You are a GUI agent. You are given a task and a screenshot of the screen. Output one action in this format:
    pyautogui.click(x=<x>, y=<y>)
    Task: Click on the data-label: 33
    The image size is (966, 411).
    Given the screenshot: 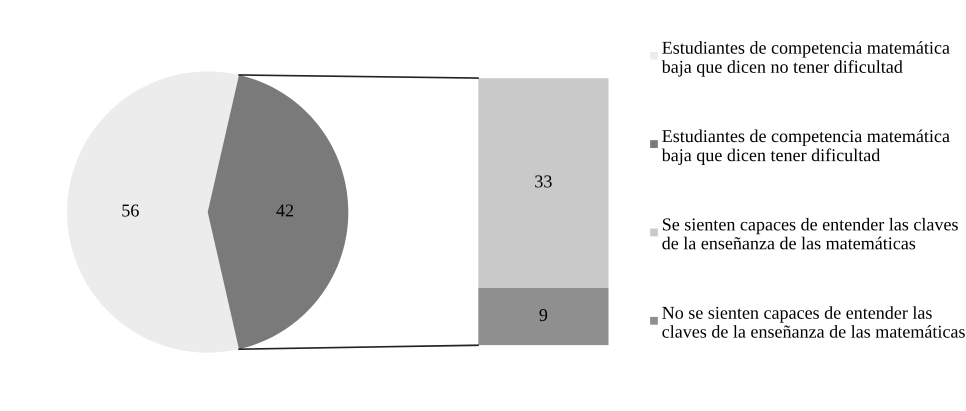 What is the action you would take?
    pyautogui.click(x=543, y=181)
    